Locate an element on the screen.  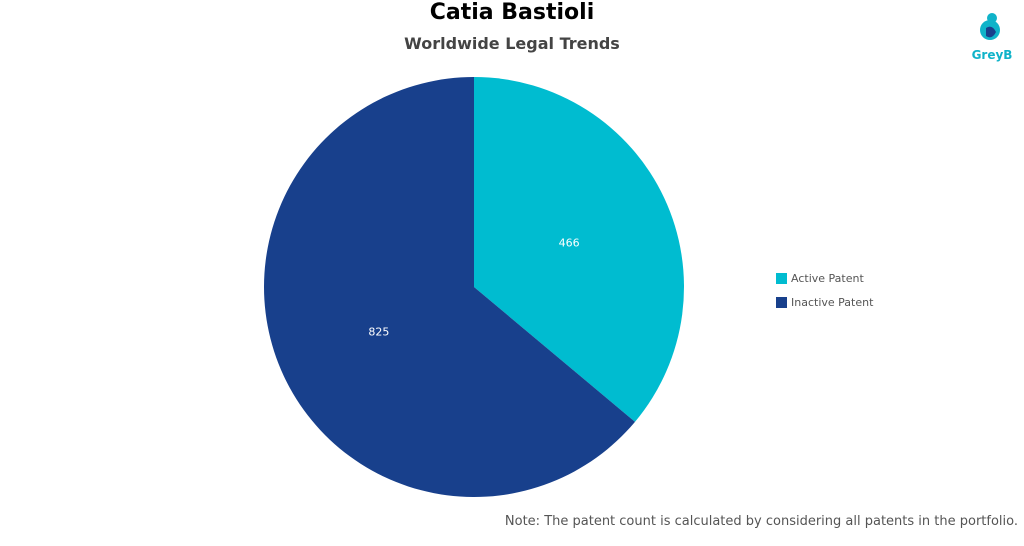
legend: Active Patent Inactive Patent is located at coordinates (824, 290).